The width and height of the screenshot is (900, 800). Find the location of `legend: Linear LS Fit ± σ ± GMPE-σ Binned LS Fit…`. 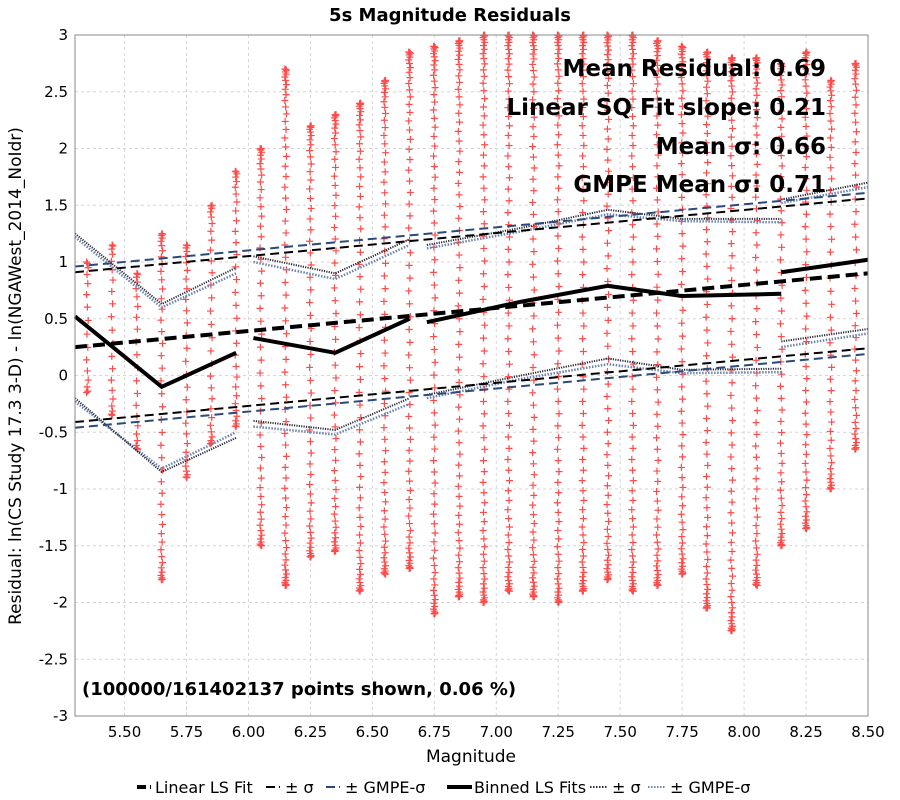

legend: Linear LS Fit ± σ ± GMPE-σ Binned LS Fit… is located at coordinates (443, 787).